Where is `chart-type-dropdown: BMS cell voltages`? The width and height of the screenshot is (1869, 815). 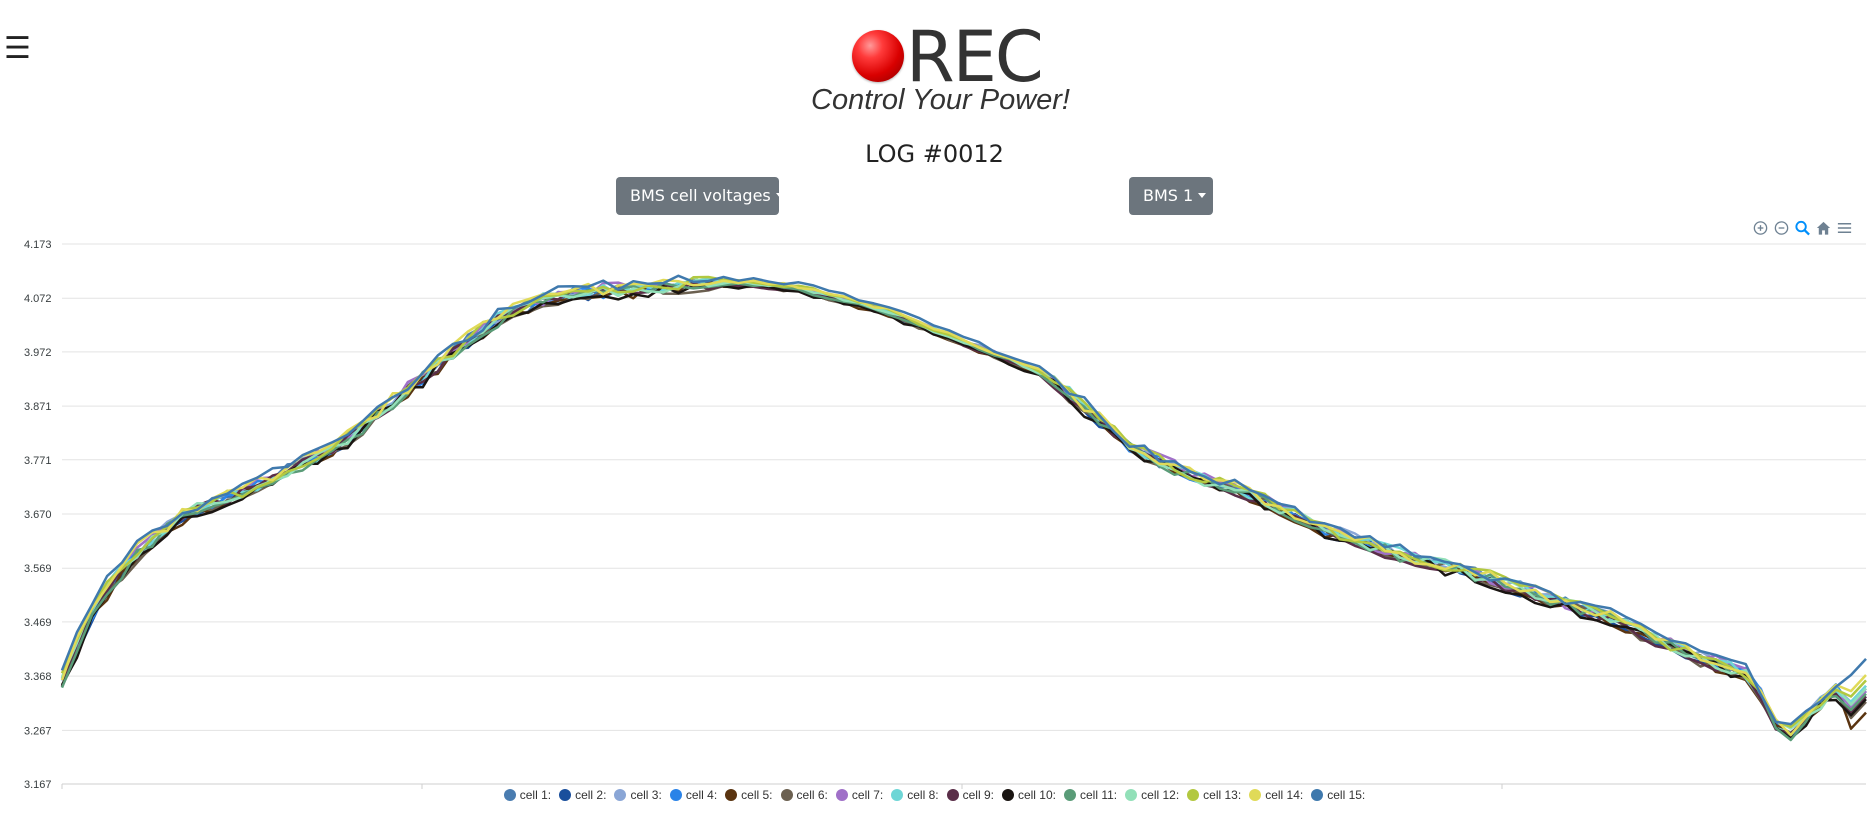
chart-type-dropdown: BMS cell voltages is located at coordinates (700, 196).